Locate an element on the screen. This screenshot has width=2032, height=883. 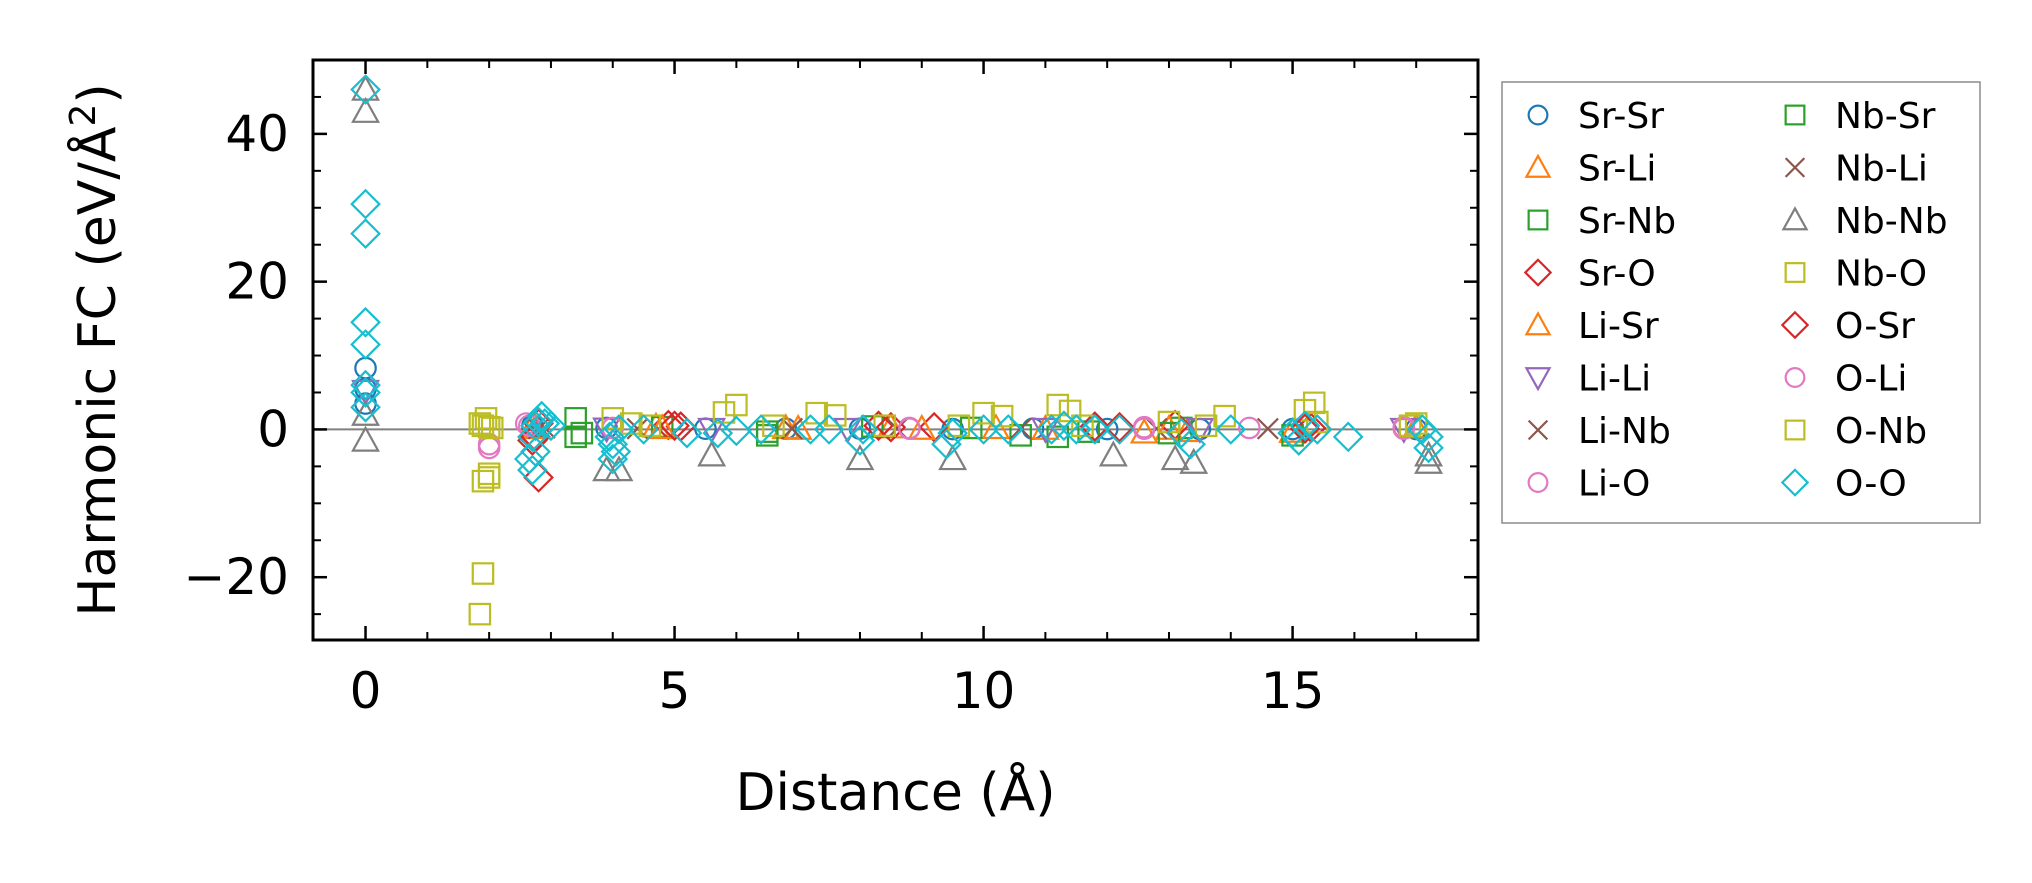
legend-label: O-Nb is located at coordinates (1881, 431).